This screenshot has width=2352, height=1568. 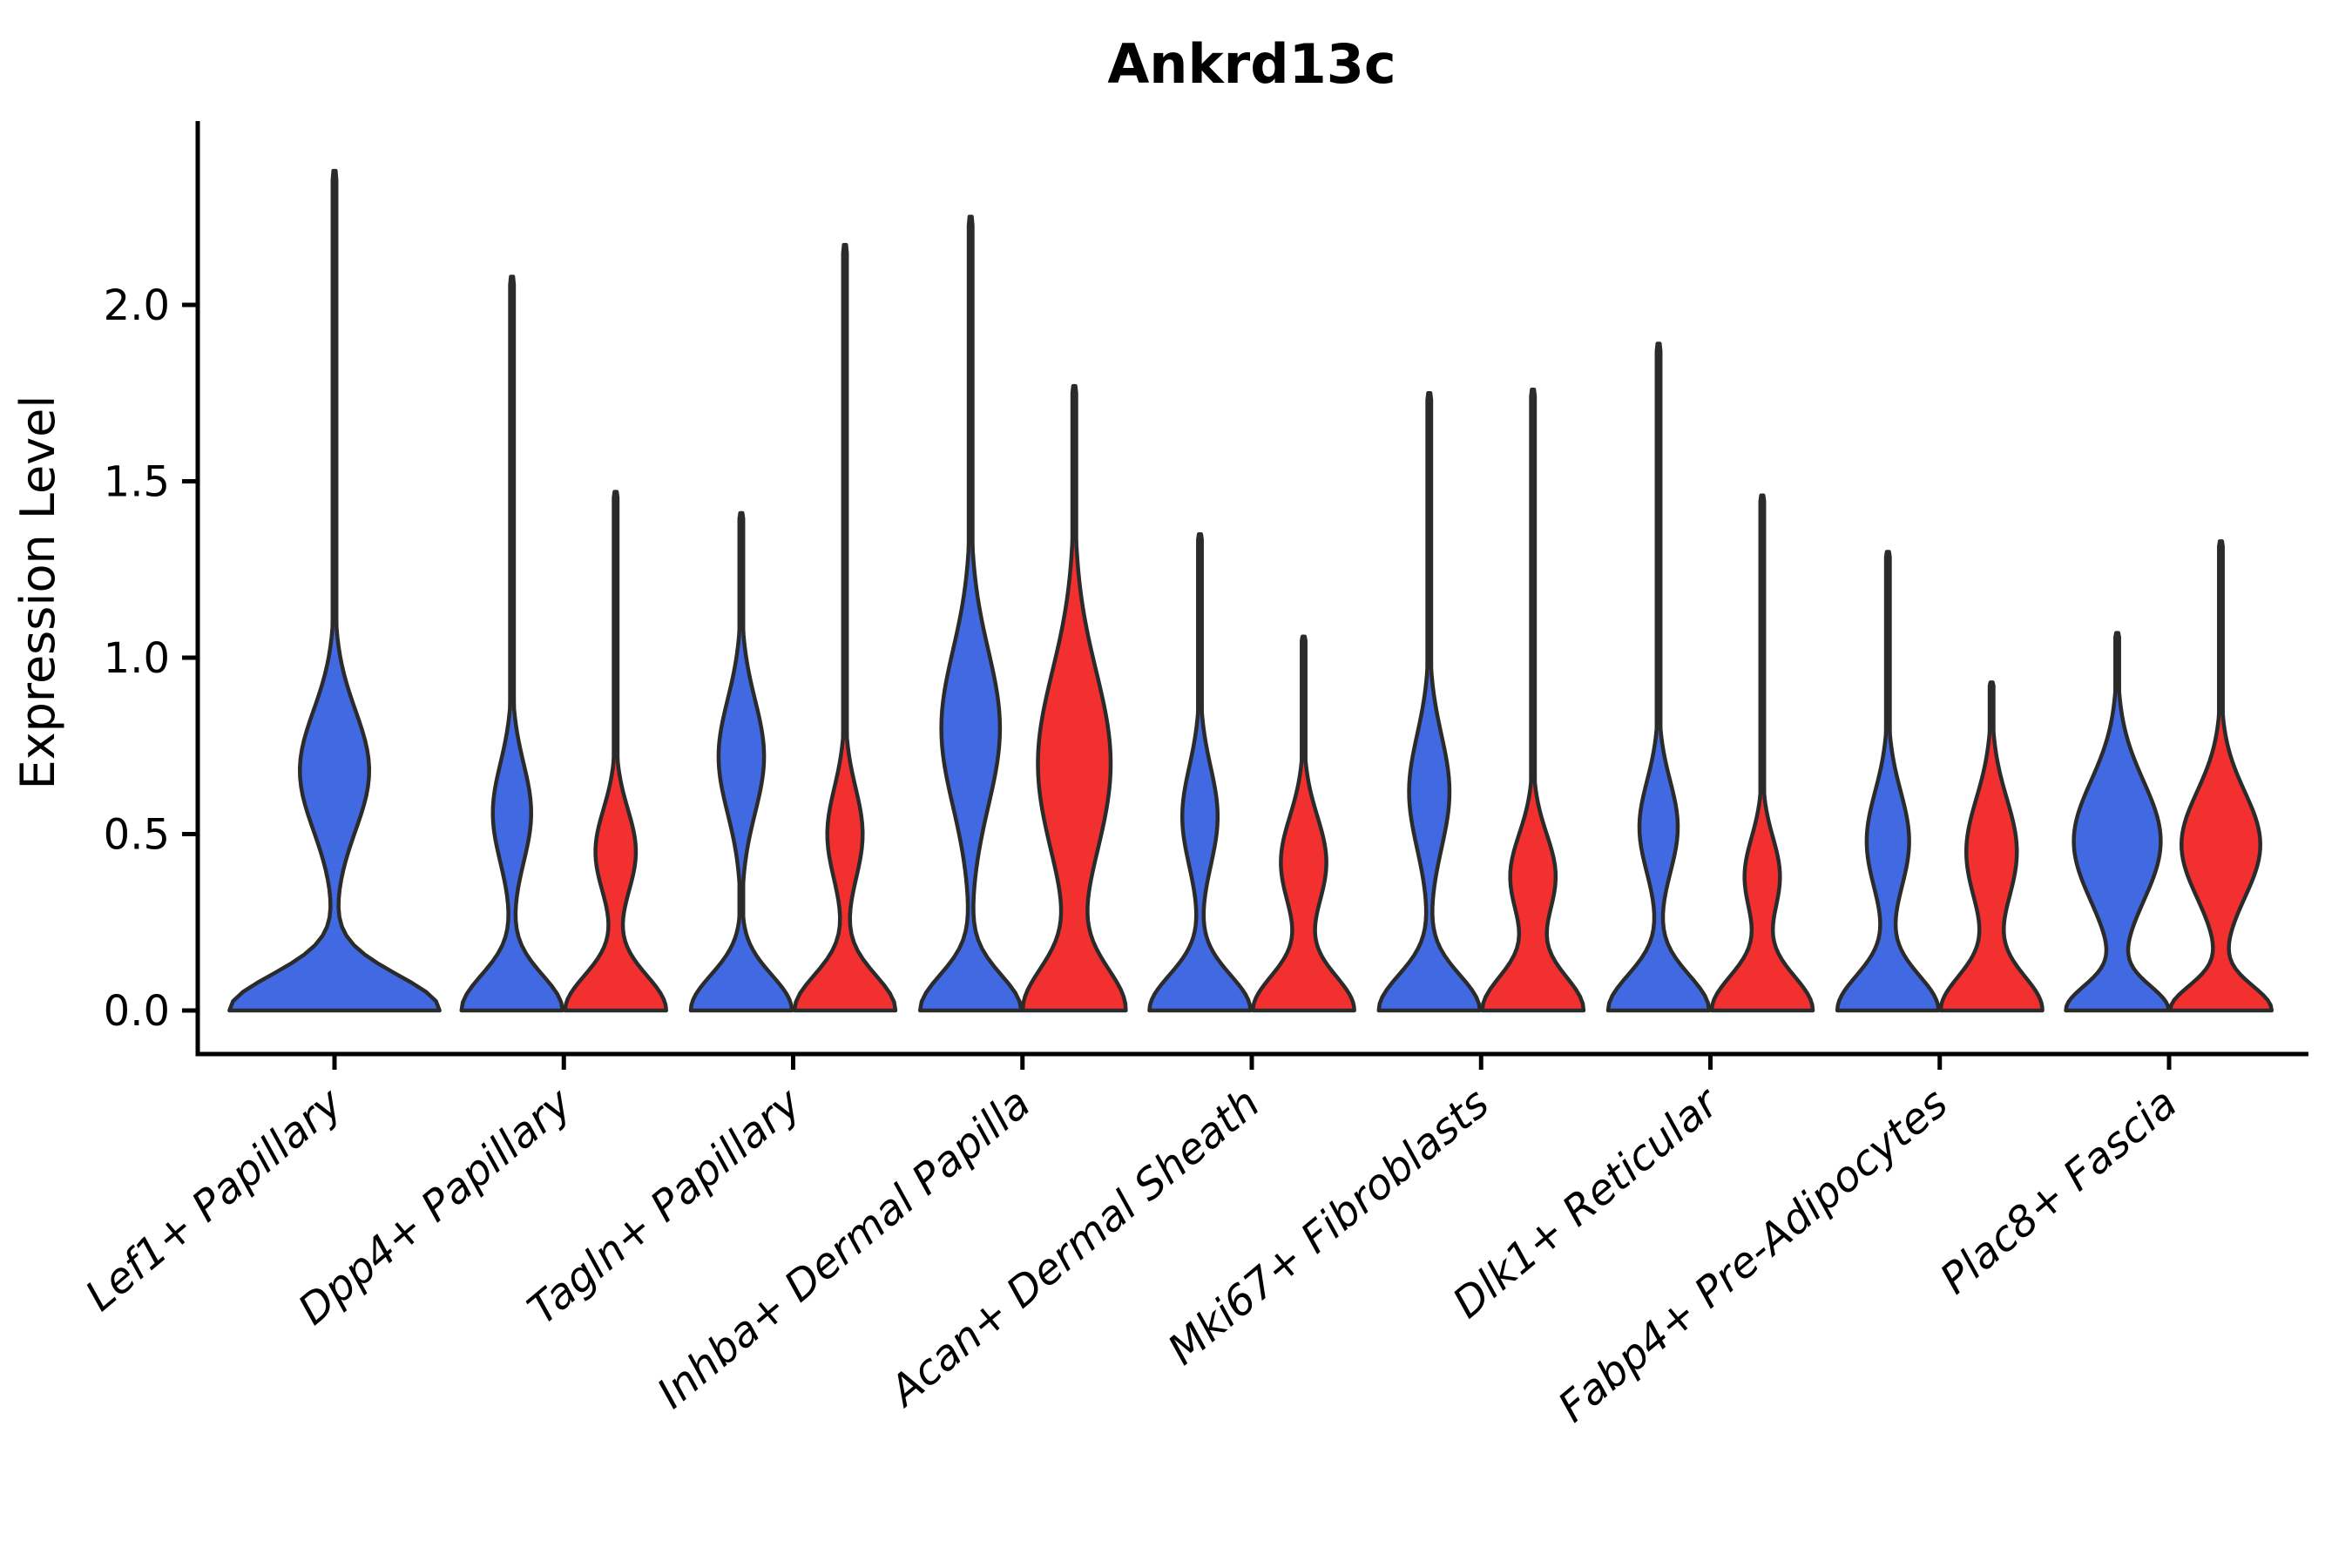 I want to click on x-tick-label: Plac8+ Fascia, so click(x=2058, y=1191).